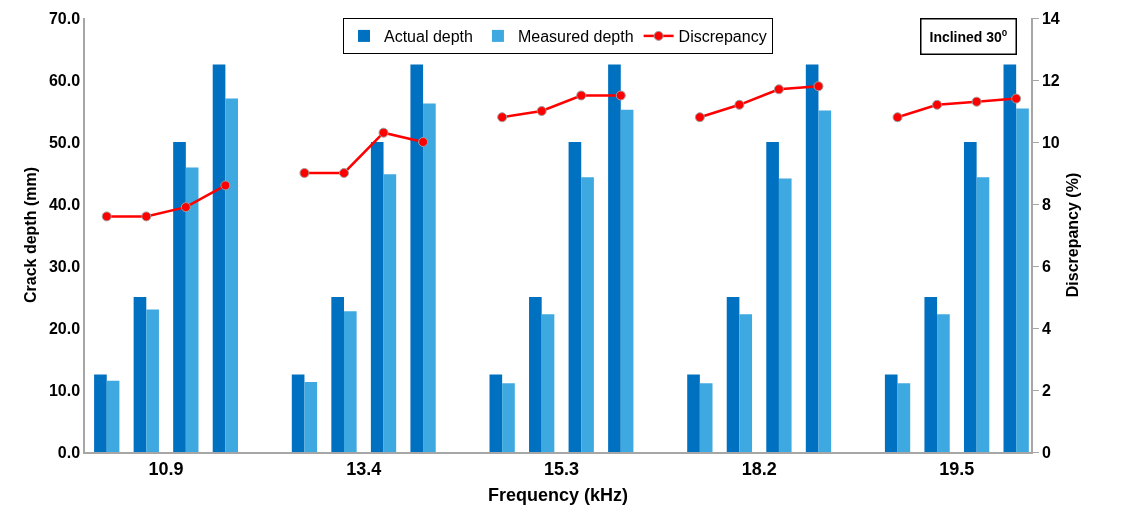 The width and height of the screenshot is (1126, 512). Describe the element at coordinates (1046, 328) in the screenshot. I see `y2-tick-label: 4` at that location.